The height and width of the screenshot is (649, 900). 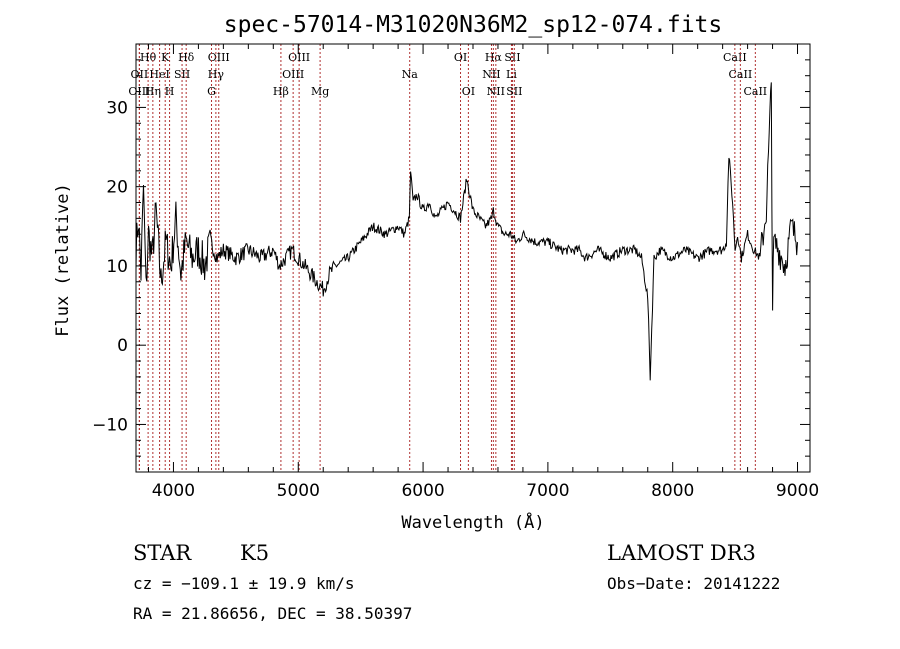 What do you see at coordinates (244, 583) in the screenshot?
I see `redshift-text: cz = −109.1 ± 19.9 km/s` at bounding box center [244, 583].